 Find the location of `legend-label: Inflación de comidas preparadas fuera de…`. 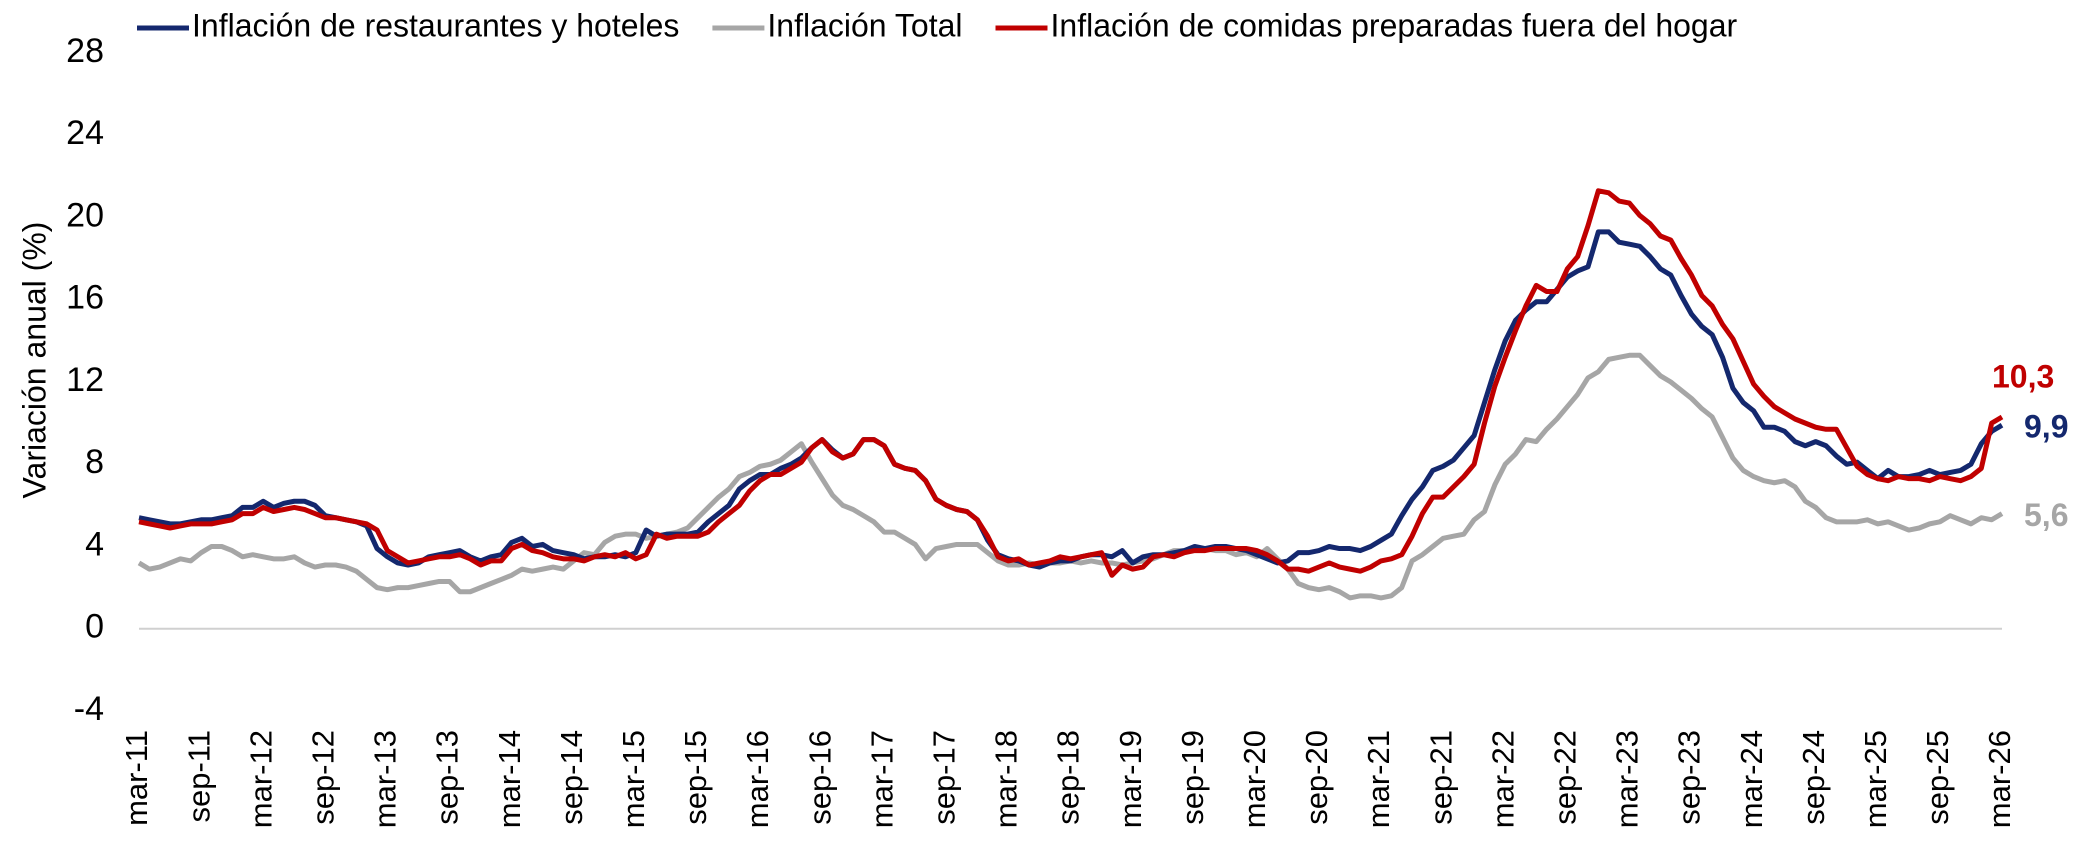

legend-label: Inflación de comidas preparadas fuera de… is located at coordinates (1394, 25).